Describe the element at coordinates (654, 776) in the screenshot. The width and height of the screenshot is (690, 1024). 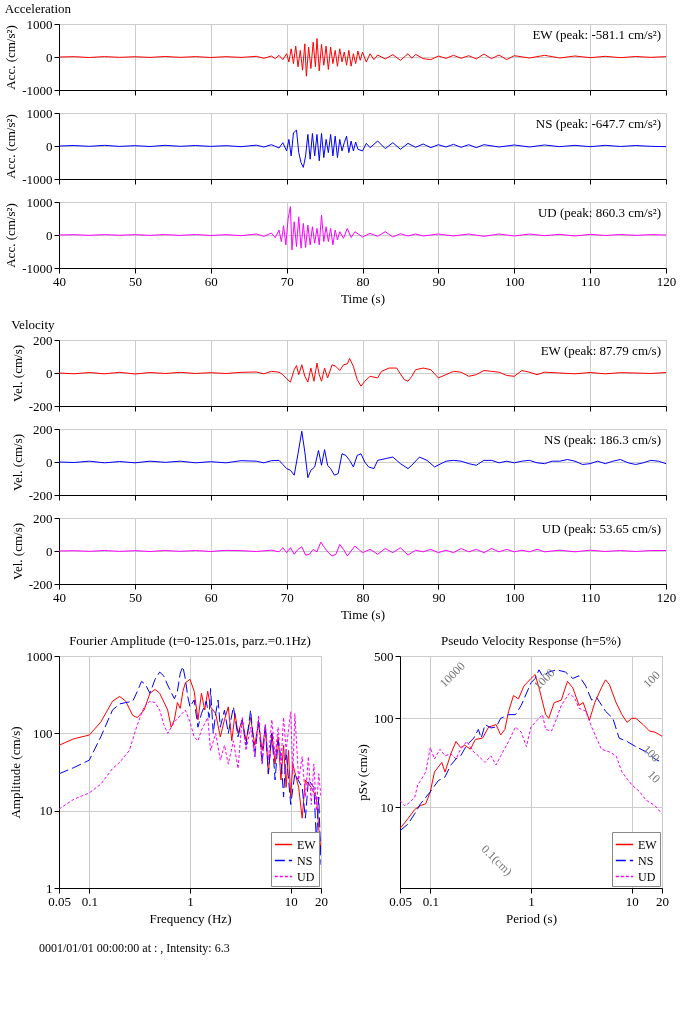
I see `annotation: 10` at that location.